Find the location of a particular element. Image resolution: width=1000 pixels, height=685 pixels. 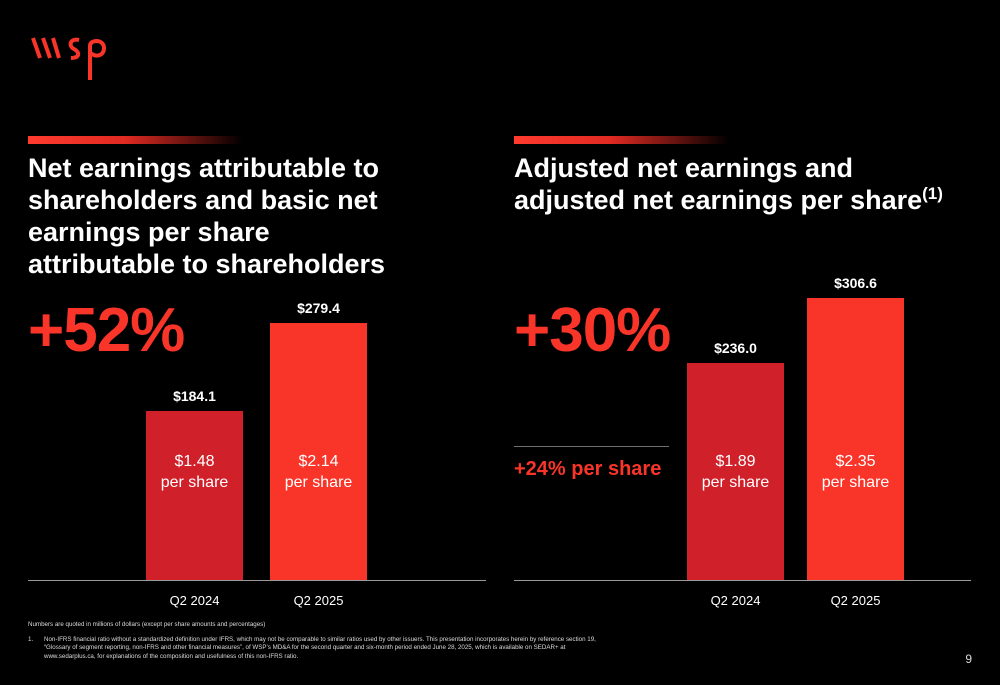

right-accent-bar is located at coordinates (621, 140).